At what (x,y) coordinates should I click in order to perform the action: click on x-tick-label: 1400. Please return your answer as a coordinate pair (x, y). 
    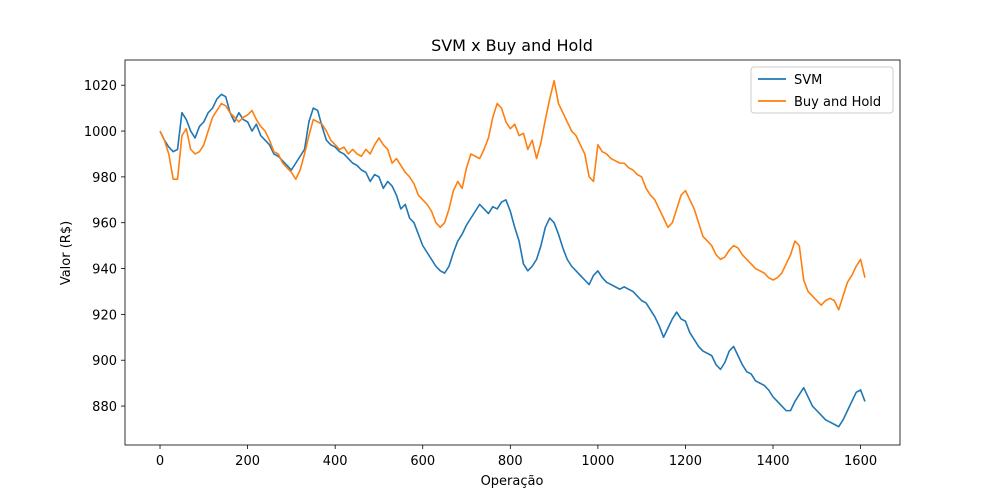
    Looking at the image, I should click on (772, 461).